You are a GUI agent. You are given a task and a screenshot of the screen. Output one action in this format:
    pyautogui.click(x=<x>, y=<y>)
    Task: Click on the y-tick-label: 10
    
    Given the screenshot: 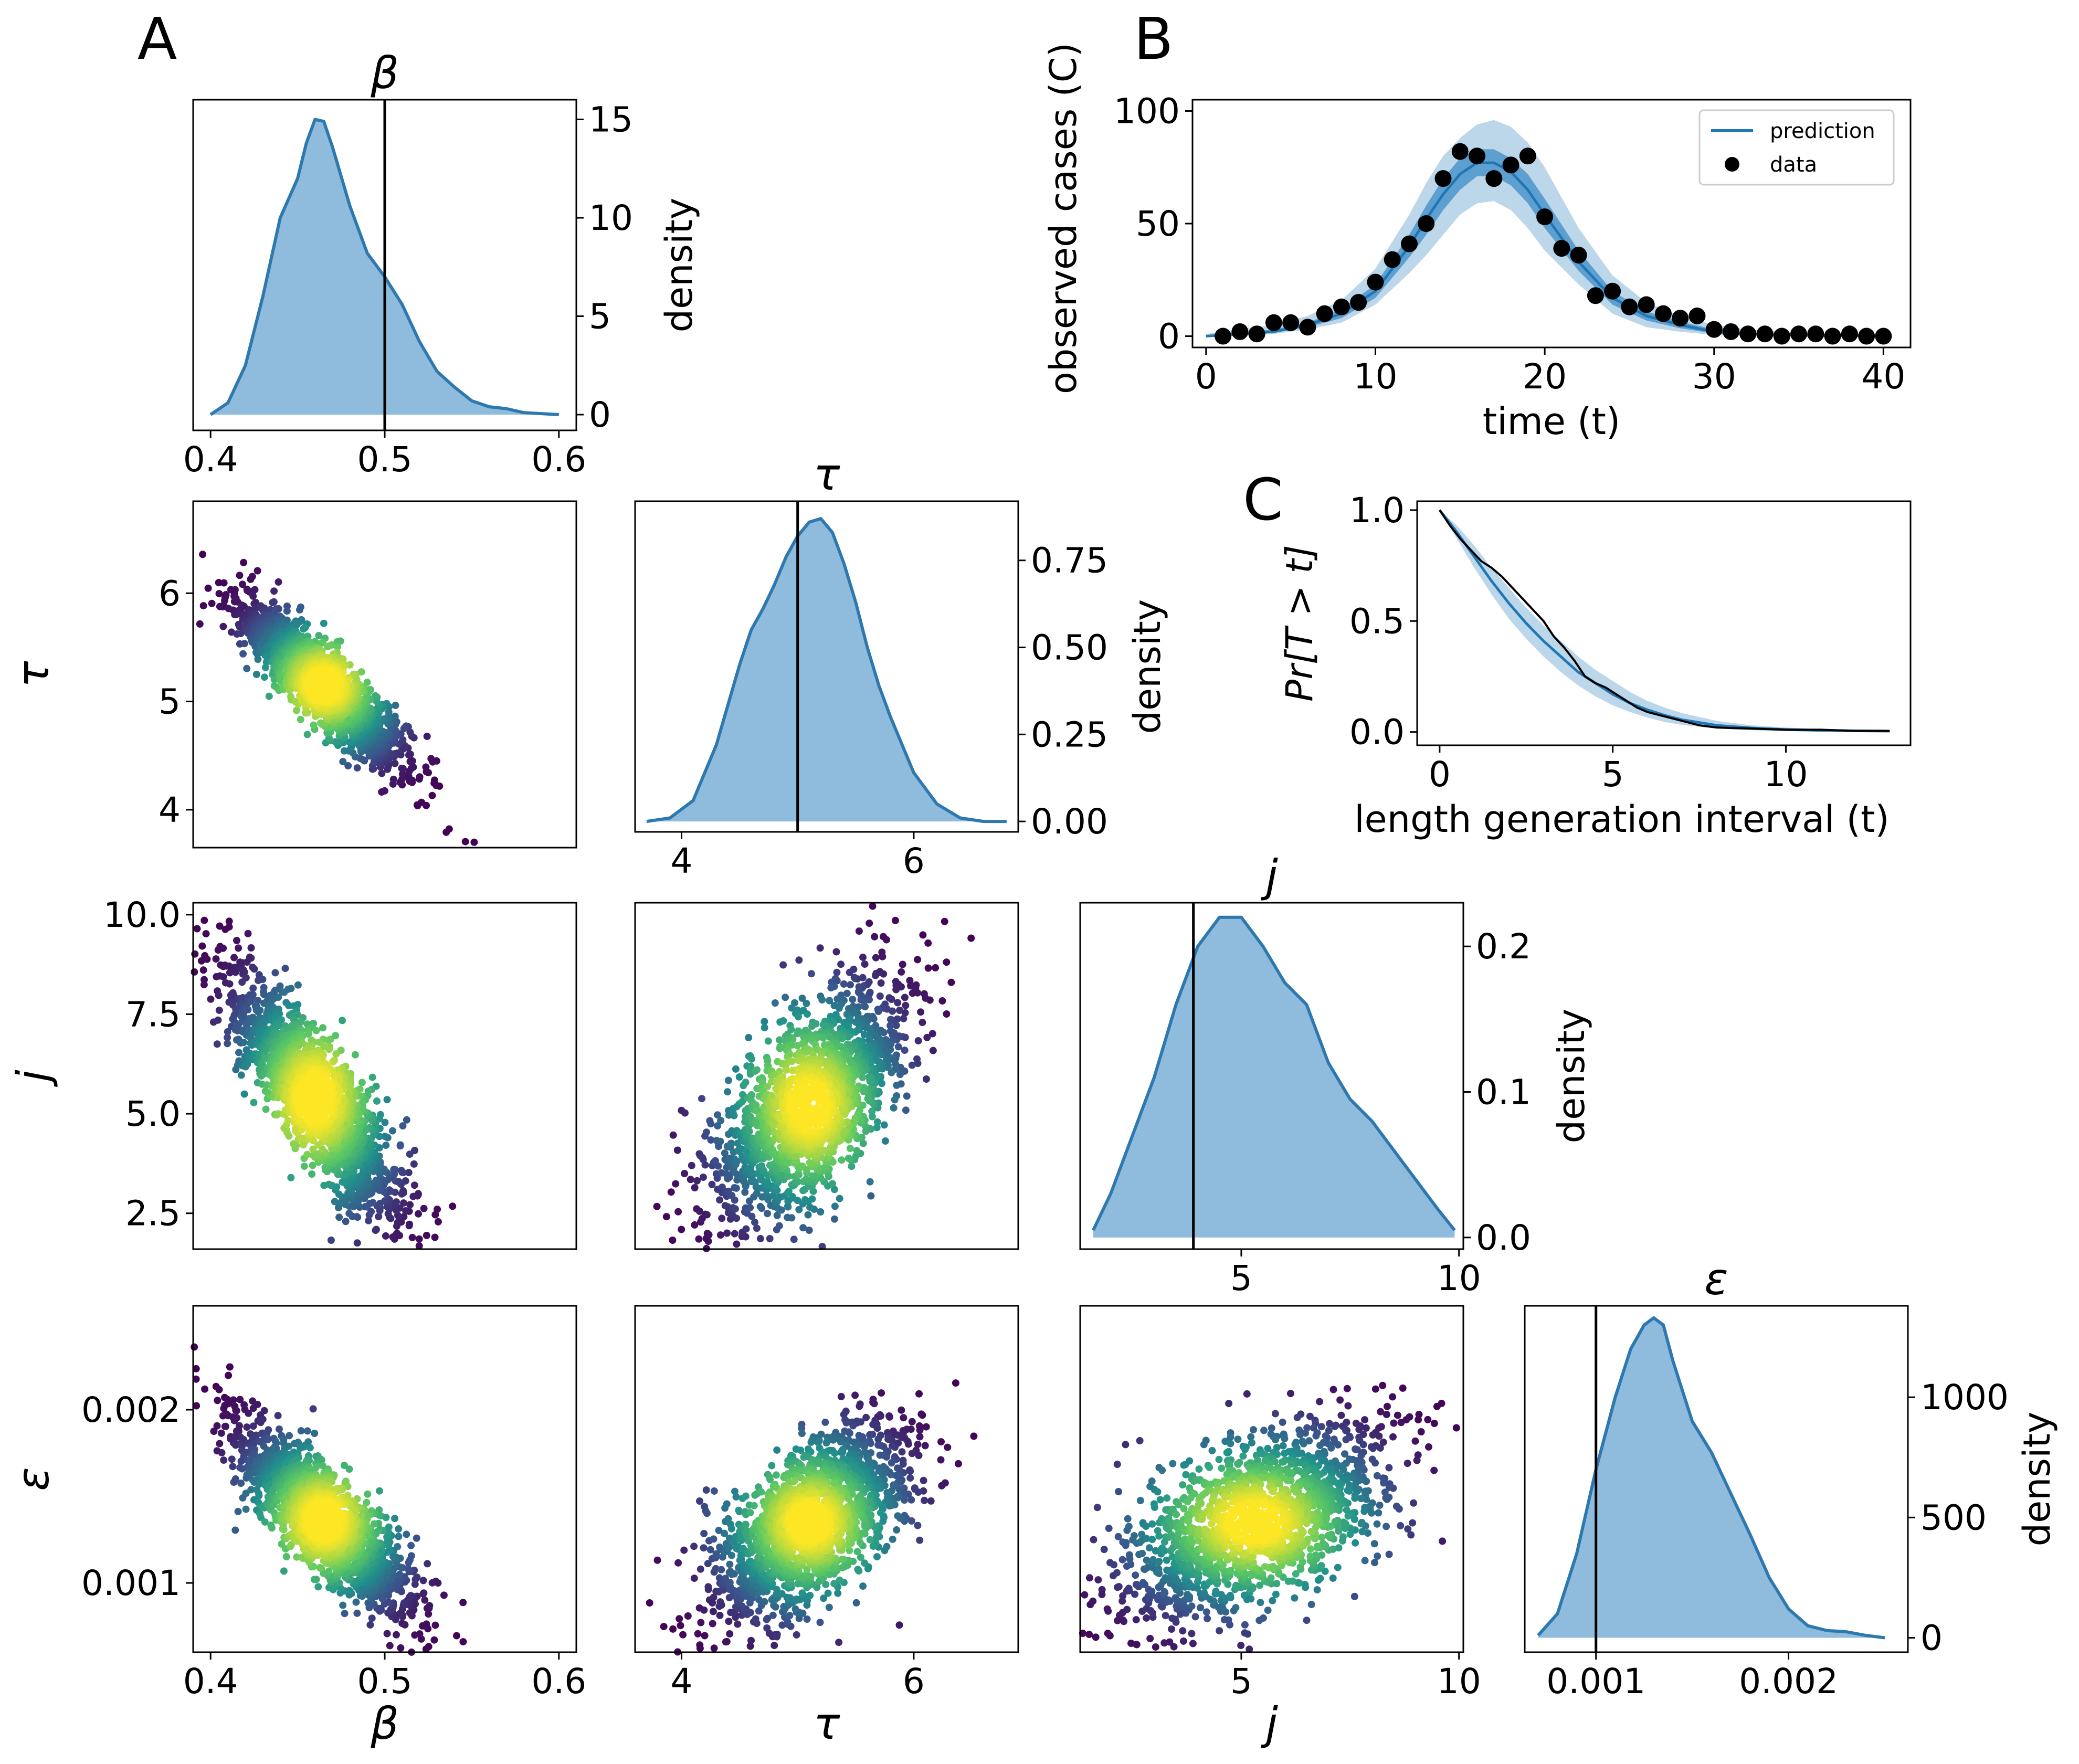 What is the action you would take?
    pyautogui.click(x=611, y=218)
    